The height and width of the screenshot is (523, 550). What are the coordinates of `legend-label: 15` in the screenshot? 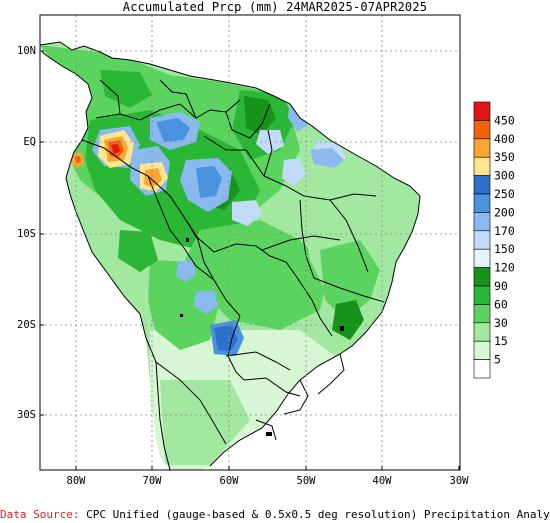 It's located at (501, 341).